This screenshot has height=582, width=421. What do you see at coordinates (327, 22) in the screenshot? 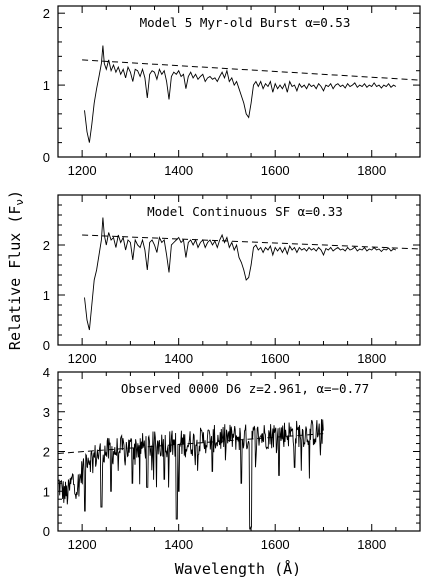
I see `panel-title-alpha: α=0.53` at bounding box center [327, 22].